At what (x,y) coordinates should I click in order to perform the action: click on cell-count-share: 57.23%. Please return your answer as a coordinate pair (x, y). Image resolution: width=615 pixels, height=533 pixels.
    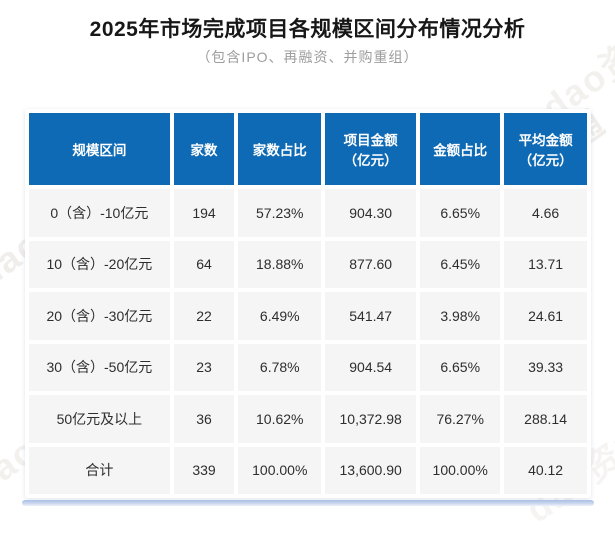
    Looking at the image, I should click on (280, 213).